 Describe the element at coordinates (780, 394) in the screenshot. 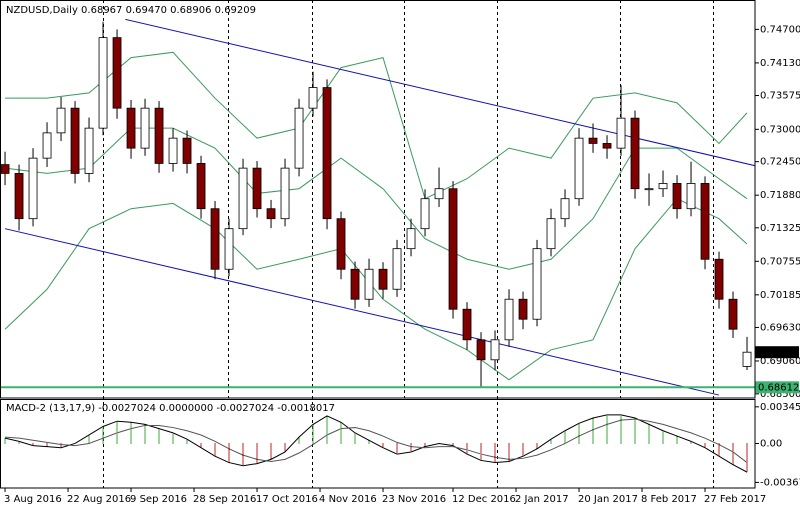

I see `y-tick-label: 0.68500` at that location.